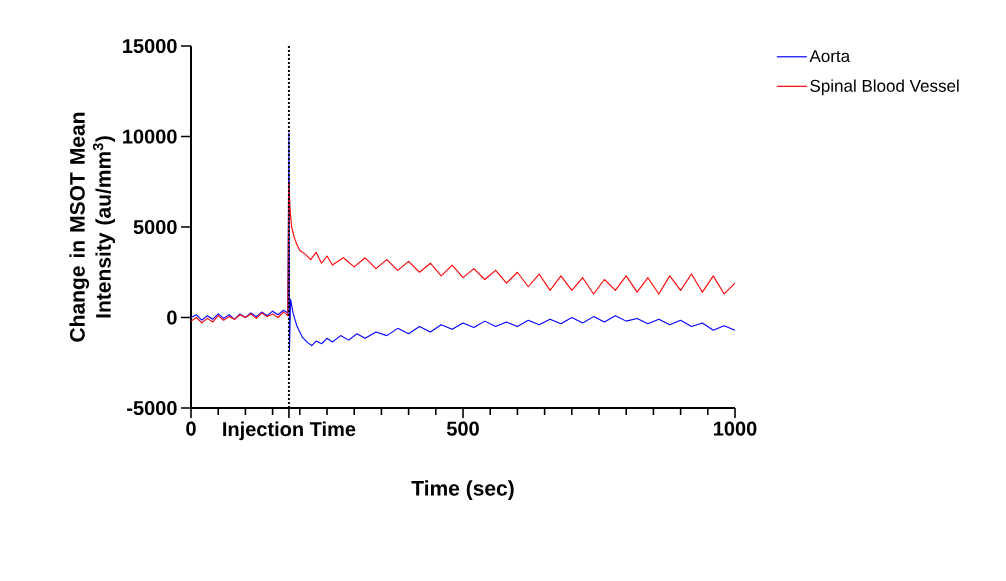 This screenshot has height=581, width=1006. I want to click on x-tick-label: Injection Time, so click(289, 431).